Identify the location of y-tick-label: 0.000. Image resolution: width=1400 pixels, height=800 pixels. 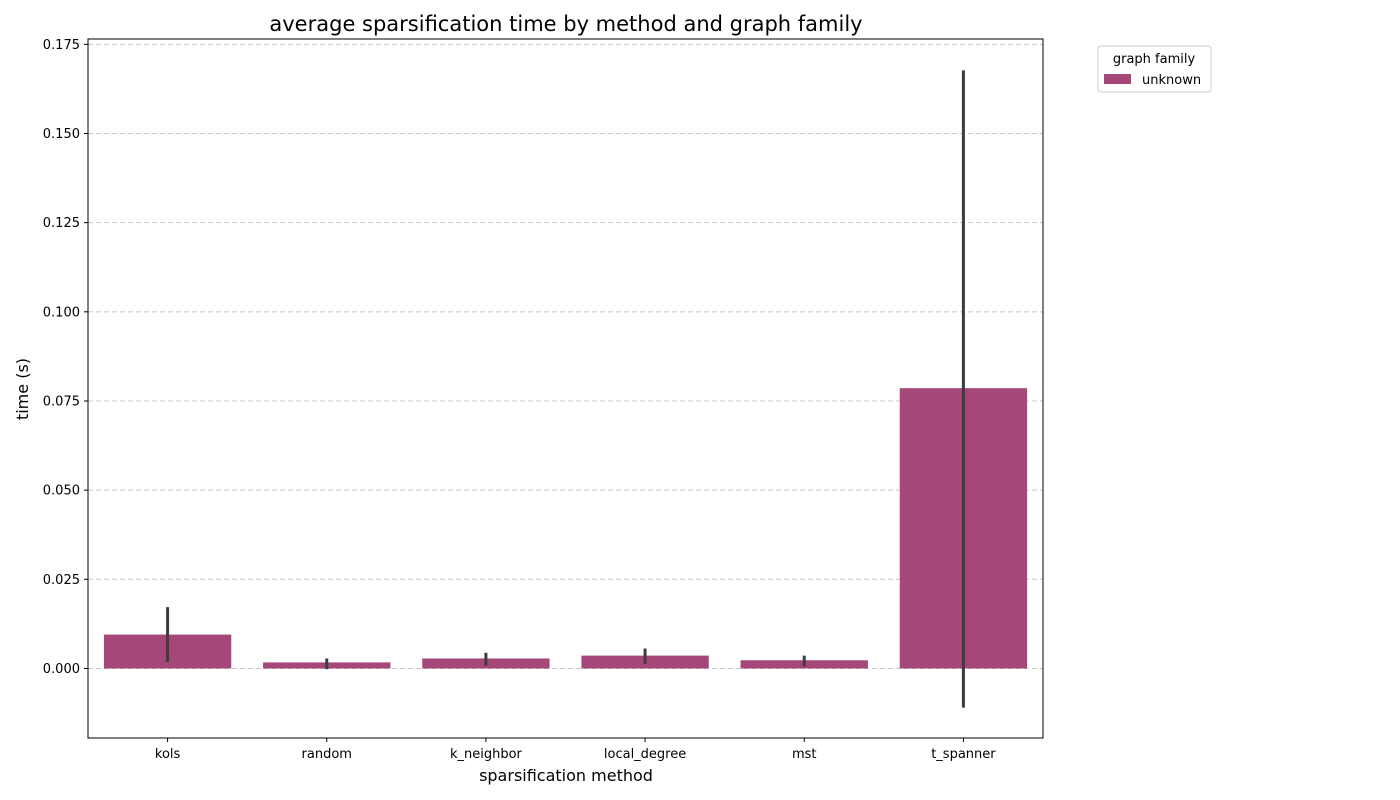
(61, 669).